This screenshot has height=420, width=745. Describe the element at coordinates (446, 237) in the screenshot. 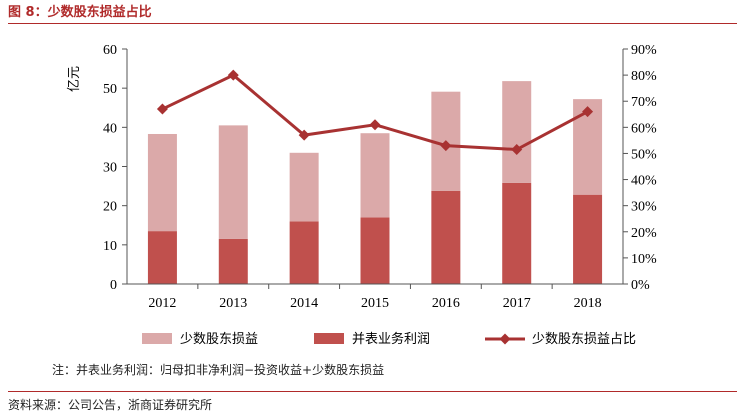

I see `bar-profit-2016` at that location.